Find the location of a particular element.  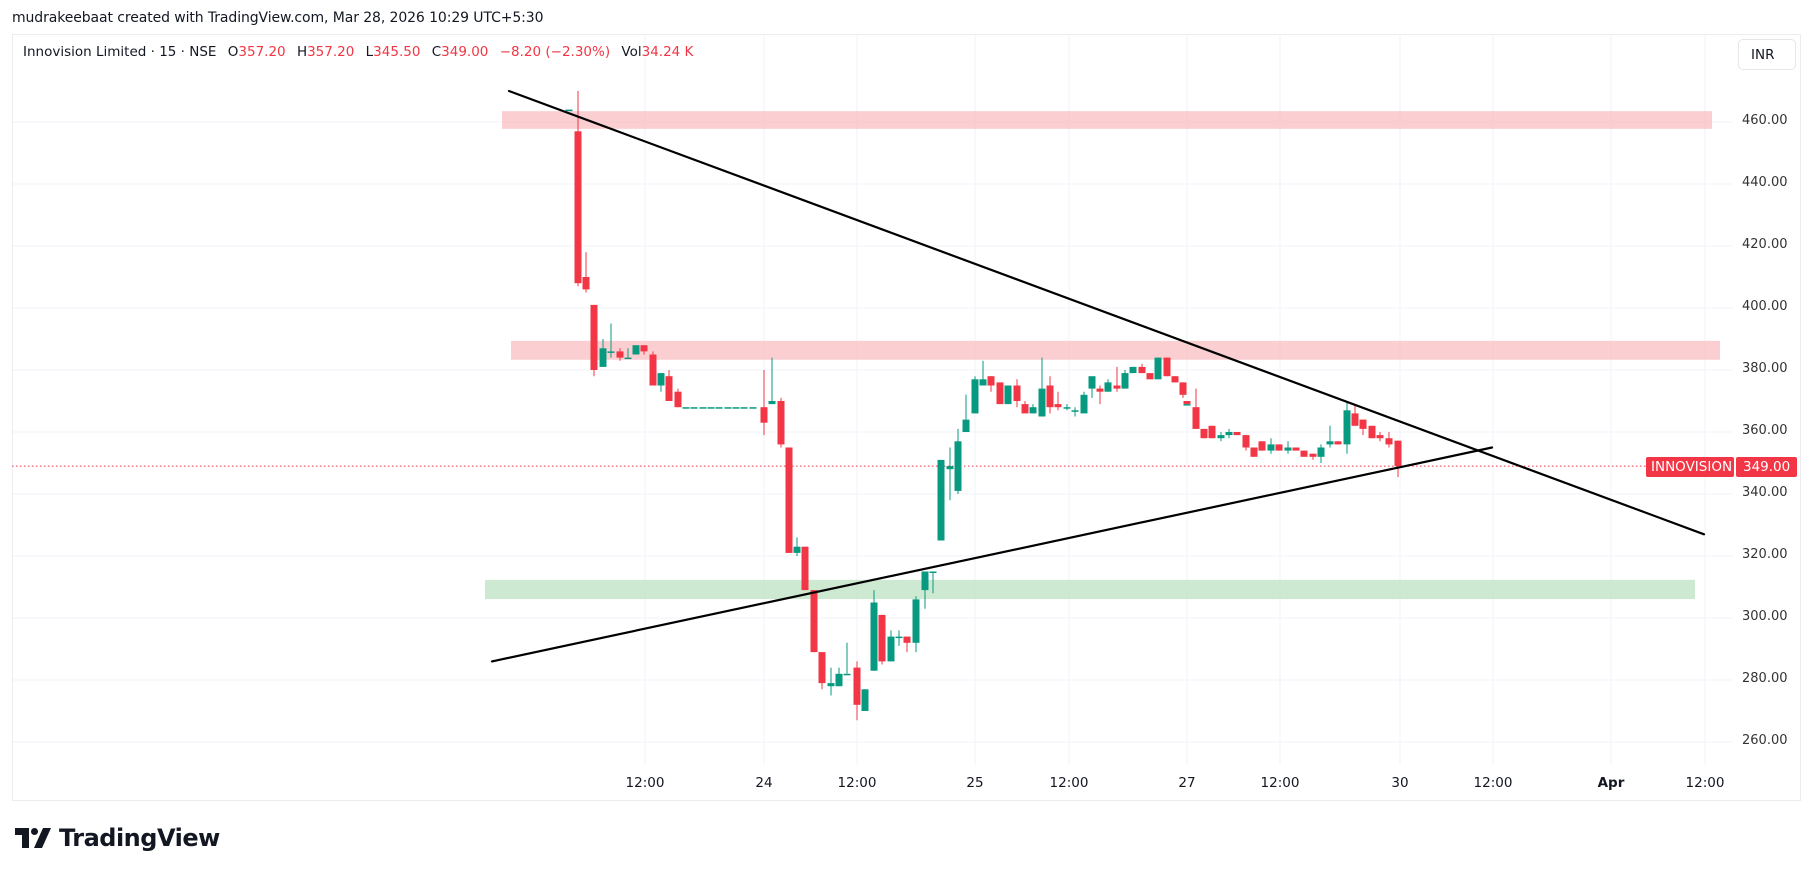

price-axis-label: 420.00 is located at coordinates (1765, 244).